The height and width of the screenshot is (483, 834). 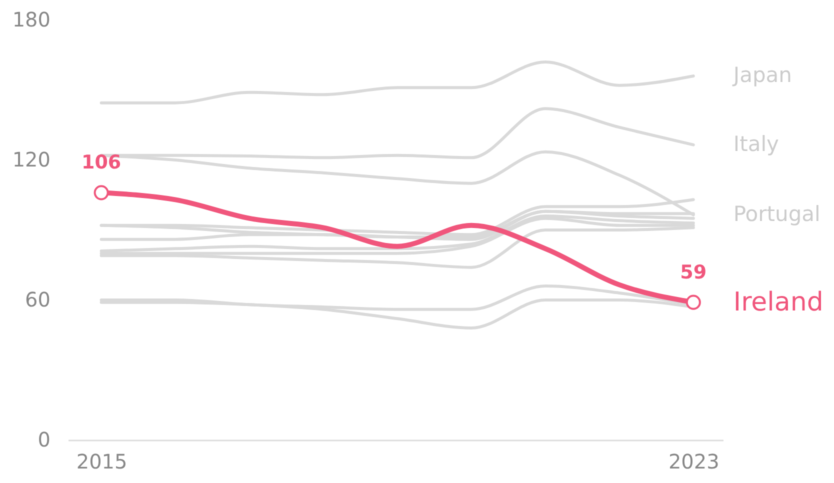 What do you see at coordinates (31, 160) in the screenshot?
I see `y-tick-label: 120` at bounding box center [31, 160].